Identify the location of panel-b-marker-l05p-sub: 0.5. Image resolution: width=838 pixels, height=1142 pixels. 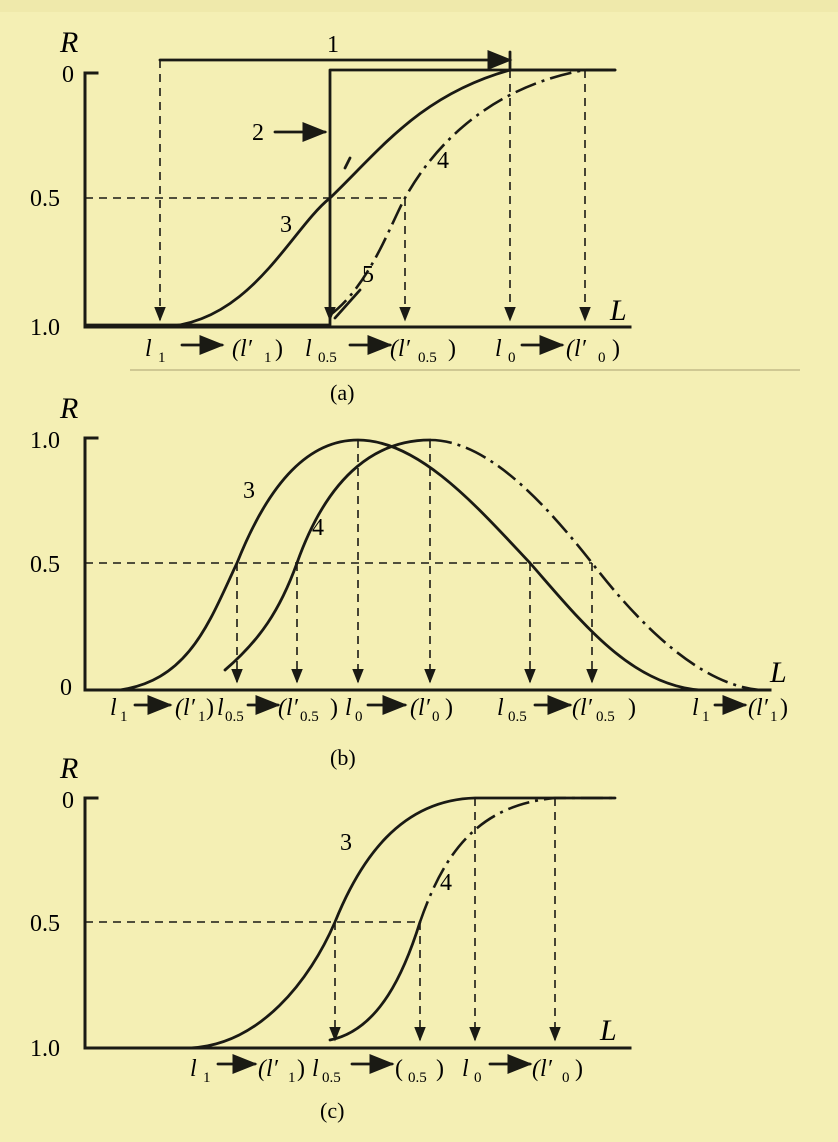
(309, 717).